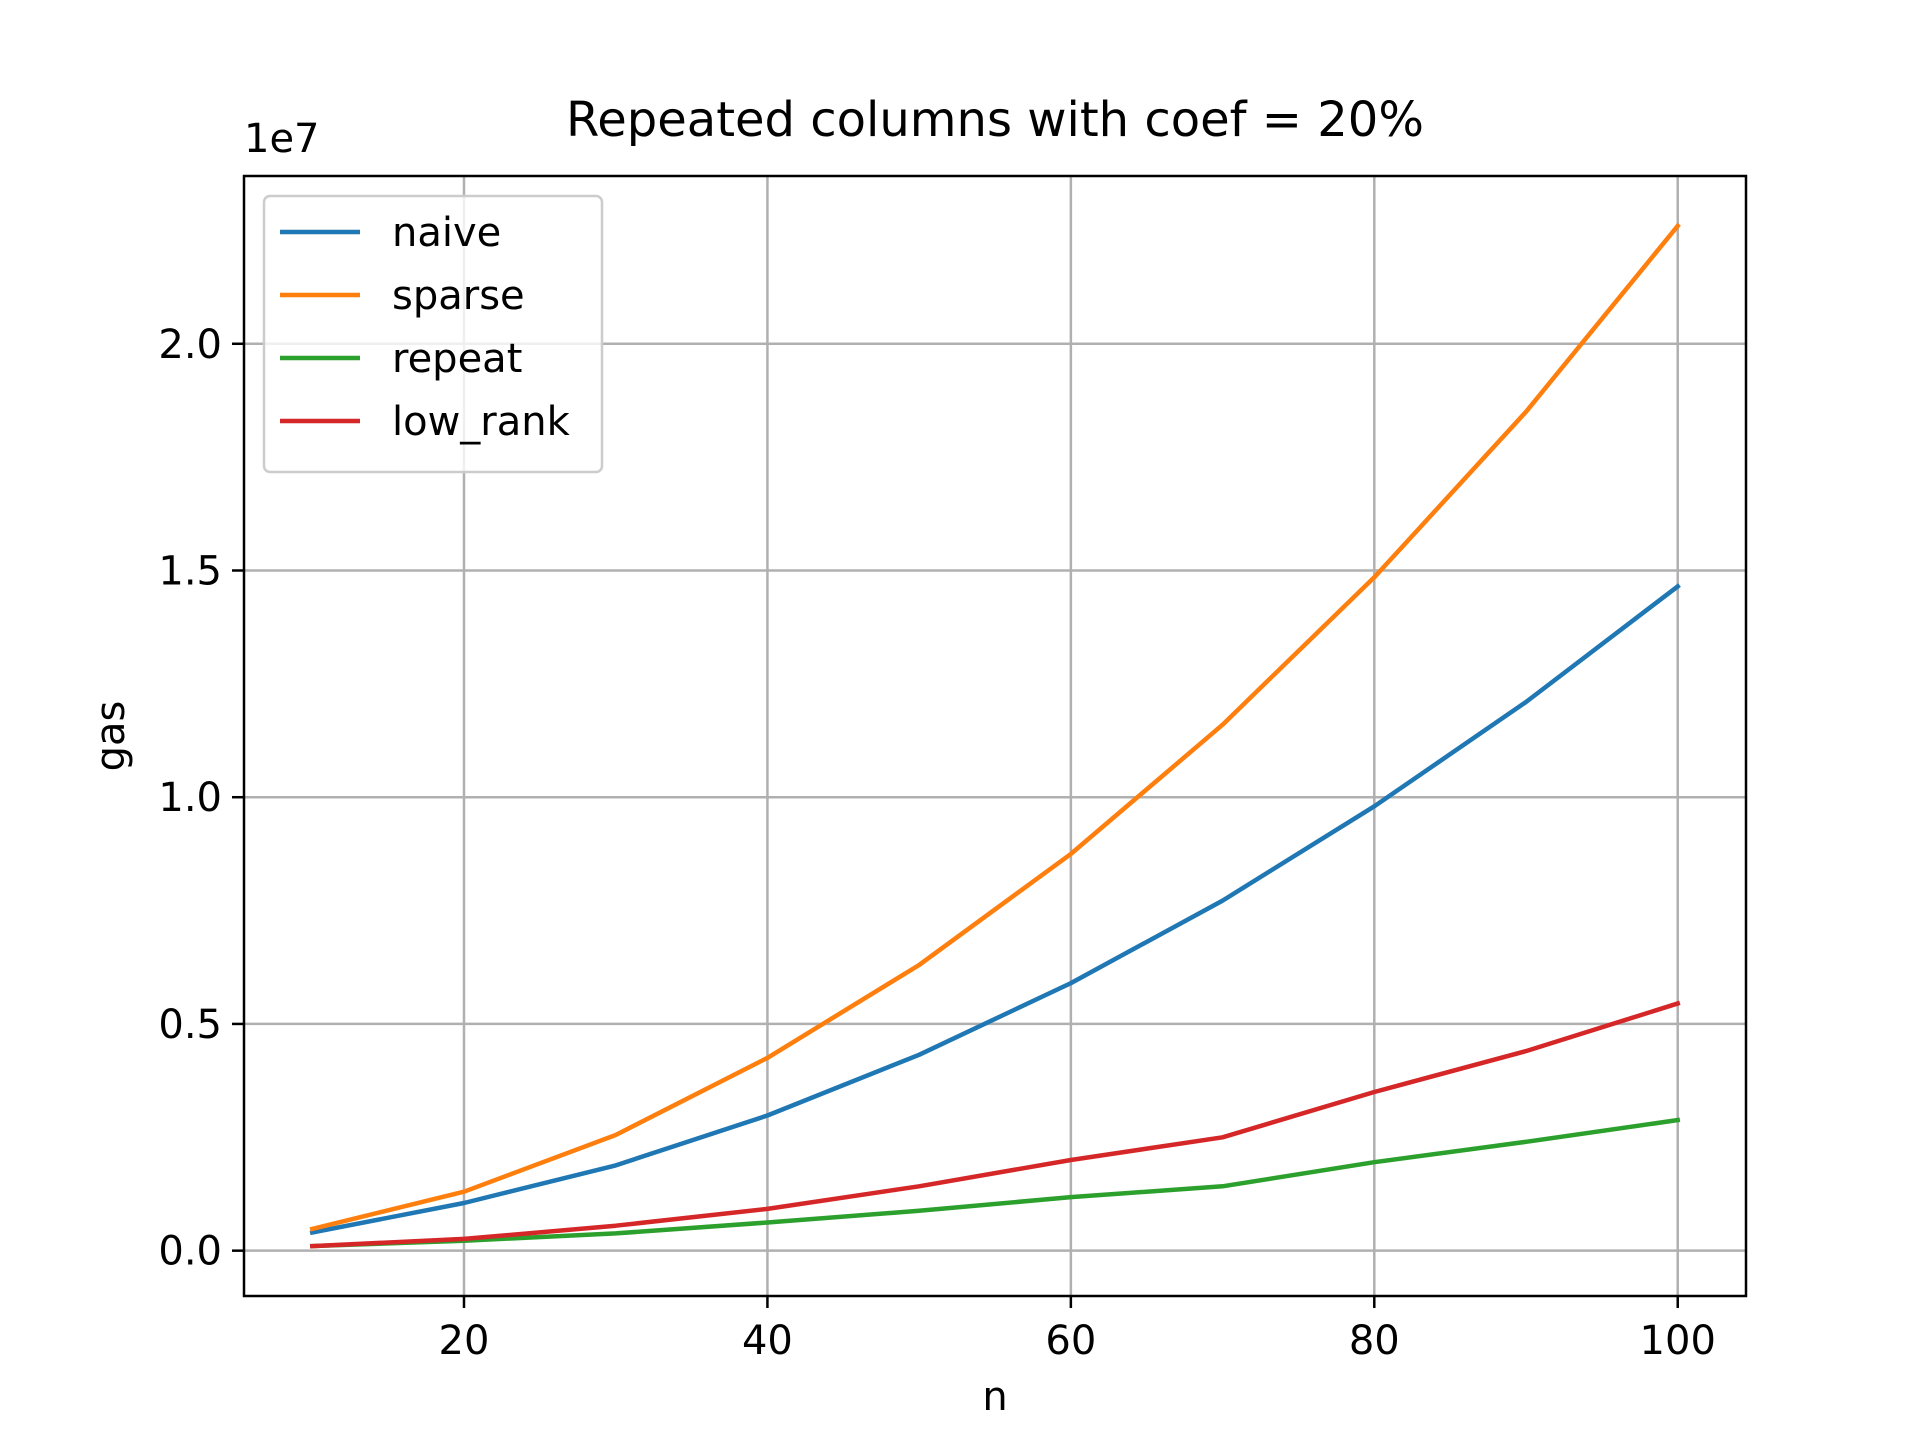  Describe the element at coordinates (190, 571) in the screenshot. I see `y-tick-label: 1.5` at that location.